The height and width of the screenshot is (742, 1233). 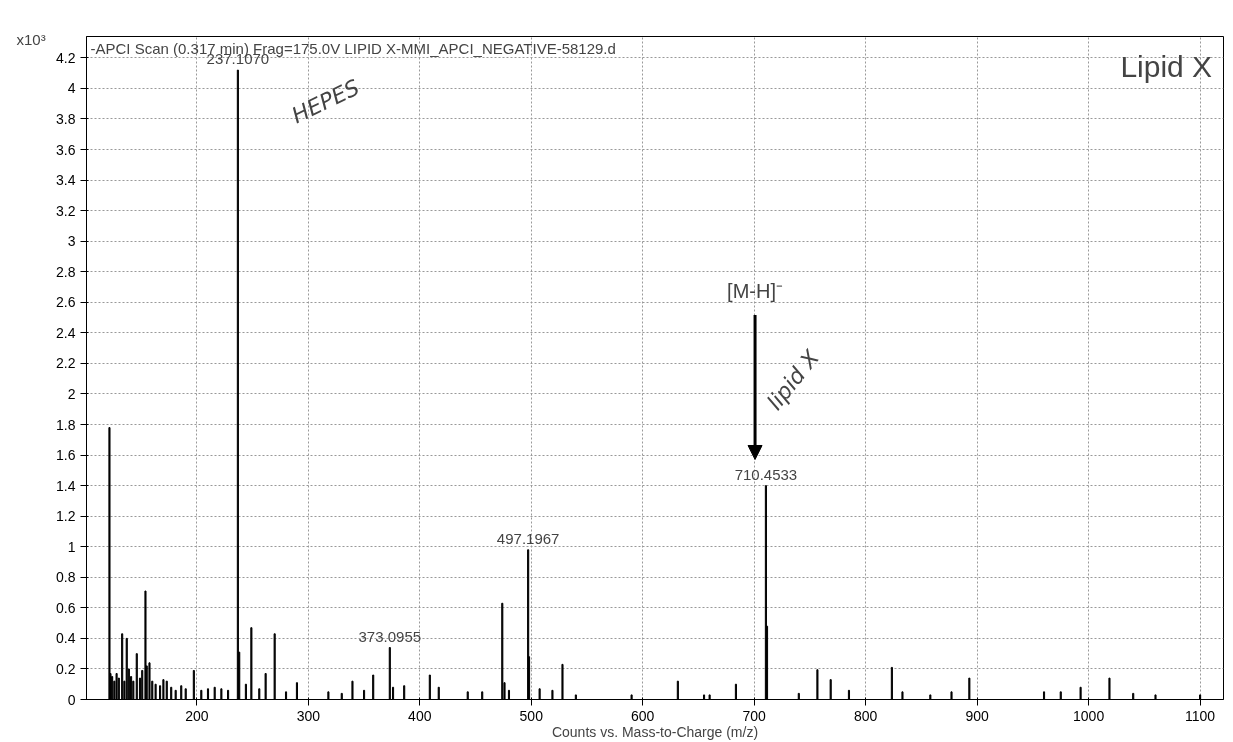 What do you see at coordinates (197, 715) in the screenshot?
I see `x-tick-label: 200` at bounding box center [197, 715].